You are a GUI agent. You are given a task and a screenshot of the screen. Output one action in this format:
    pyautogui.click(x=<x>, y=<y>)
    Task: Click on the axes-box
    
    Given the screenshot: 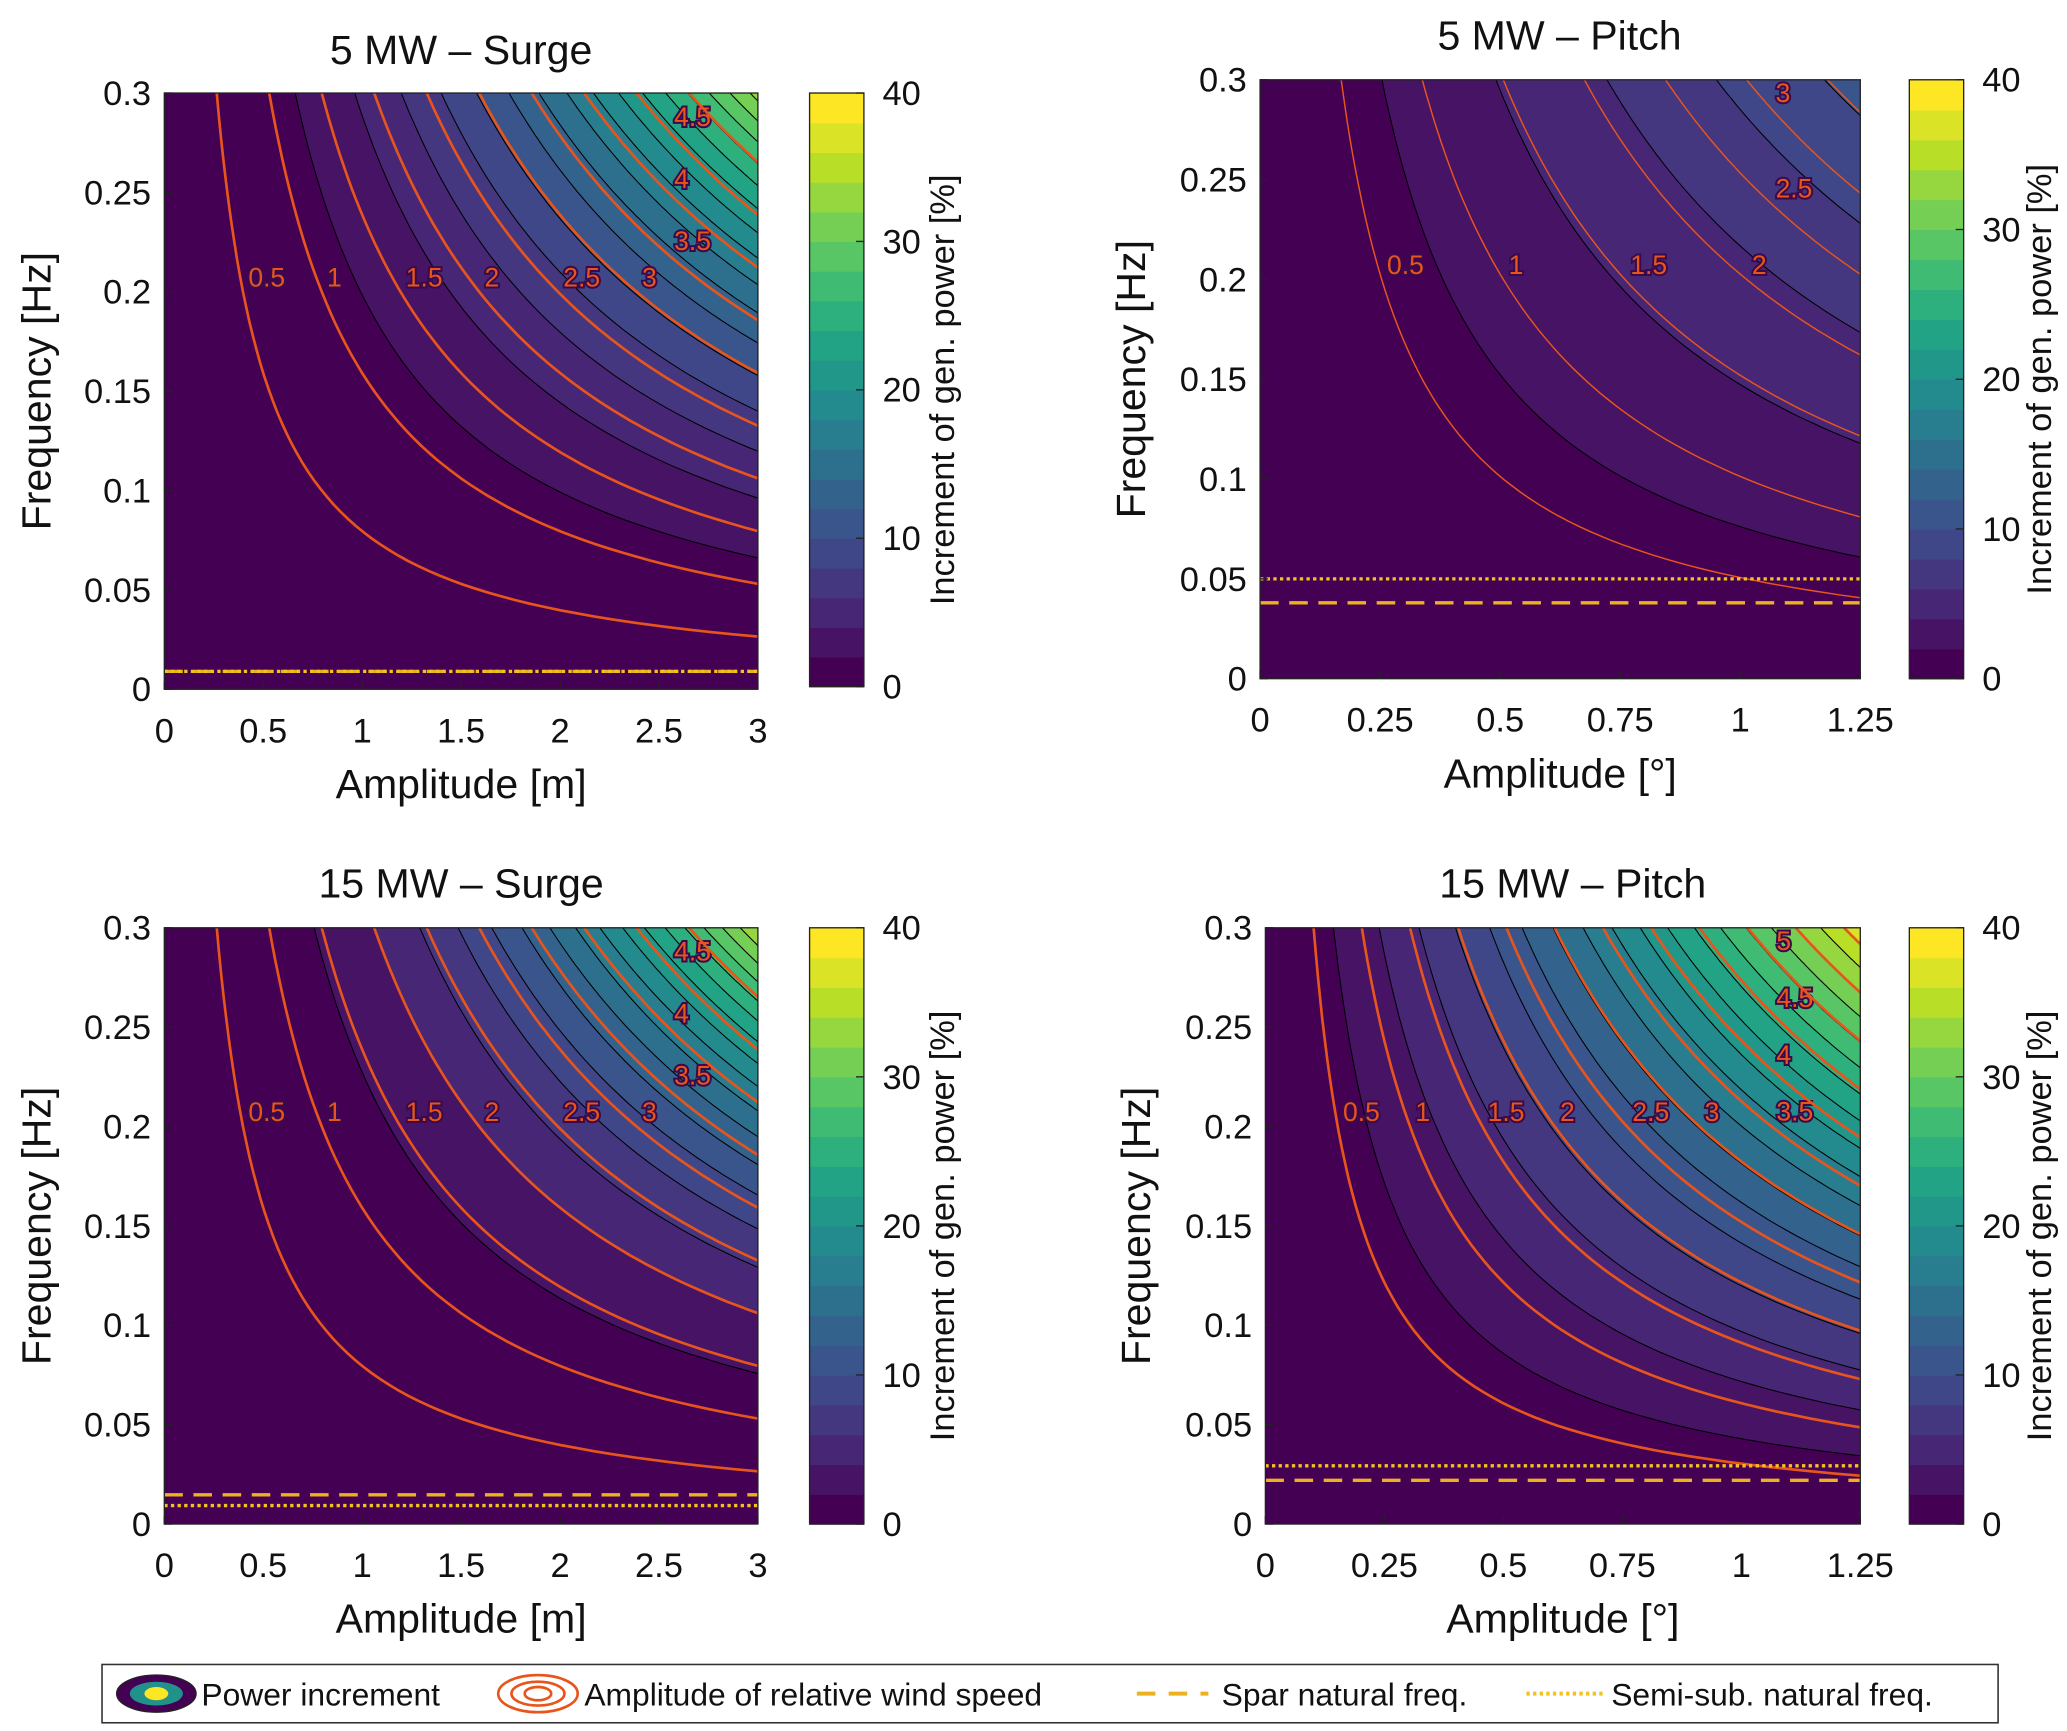 What is the action you would take?
    pyautogui.click(x=1560, y=379)
    